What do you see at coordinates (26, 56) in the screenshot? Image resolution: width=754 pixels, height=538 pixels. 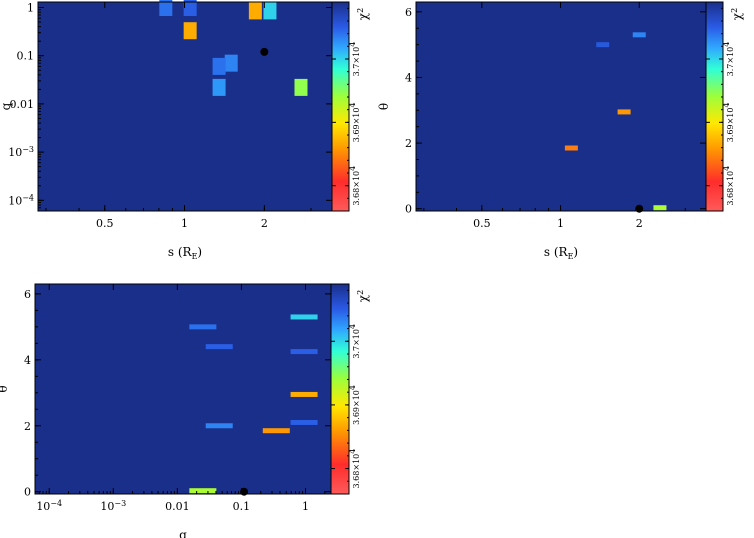 I see `y-tick-label: 0.1` at bounding box center [26, 56].